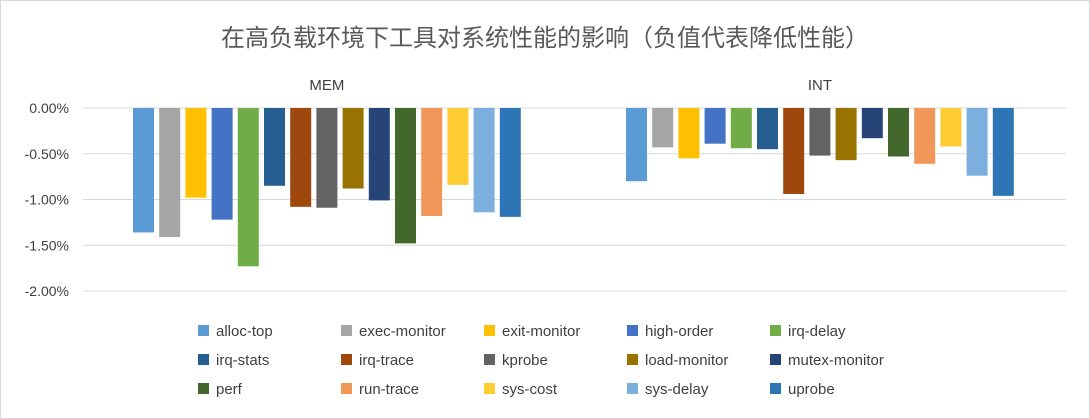 This screenshot has height=419, width=1090. Describe the element at coordinates (775, 359) in the screenshot. I see `legend-swatch-mutex-monitor` at that location.